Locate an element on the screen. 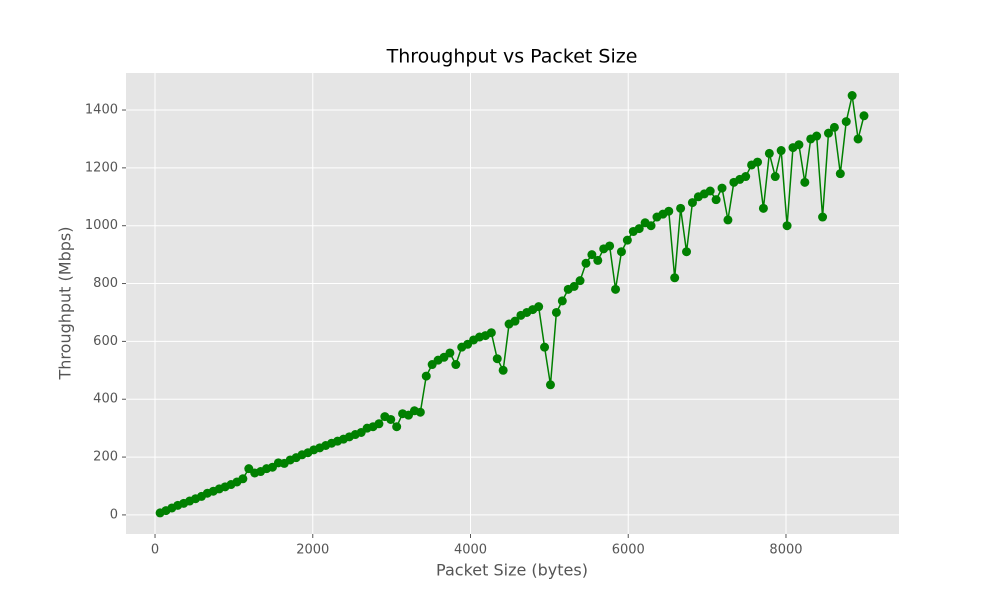 The width and height of the screenshot is (1000, 600). y-axis-label: Throughput (Mbps) is located at coordinates (65, 304).